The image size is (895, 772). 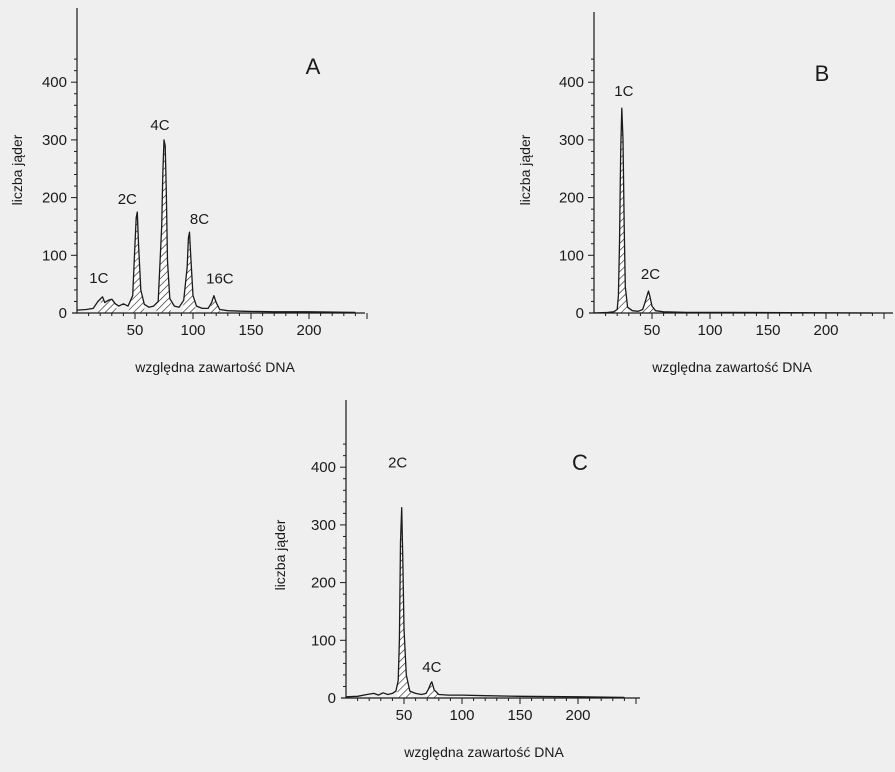 I want to click on panel-label: C, so click(x=580, y=462).